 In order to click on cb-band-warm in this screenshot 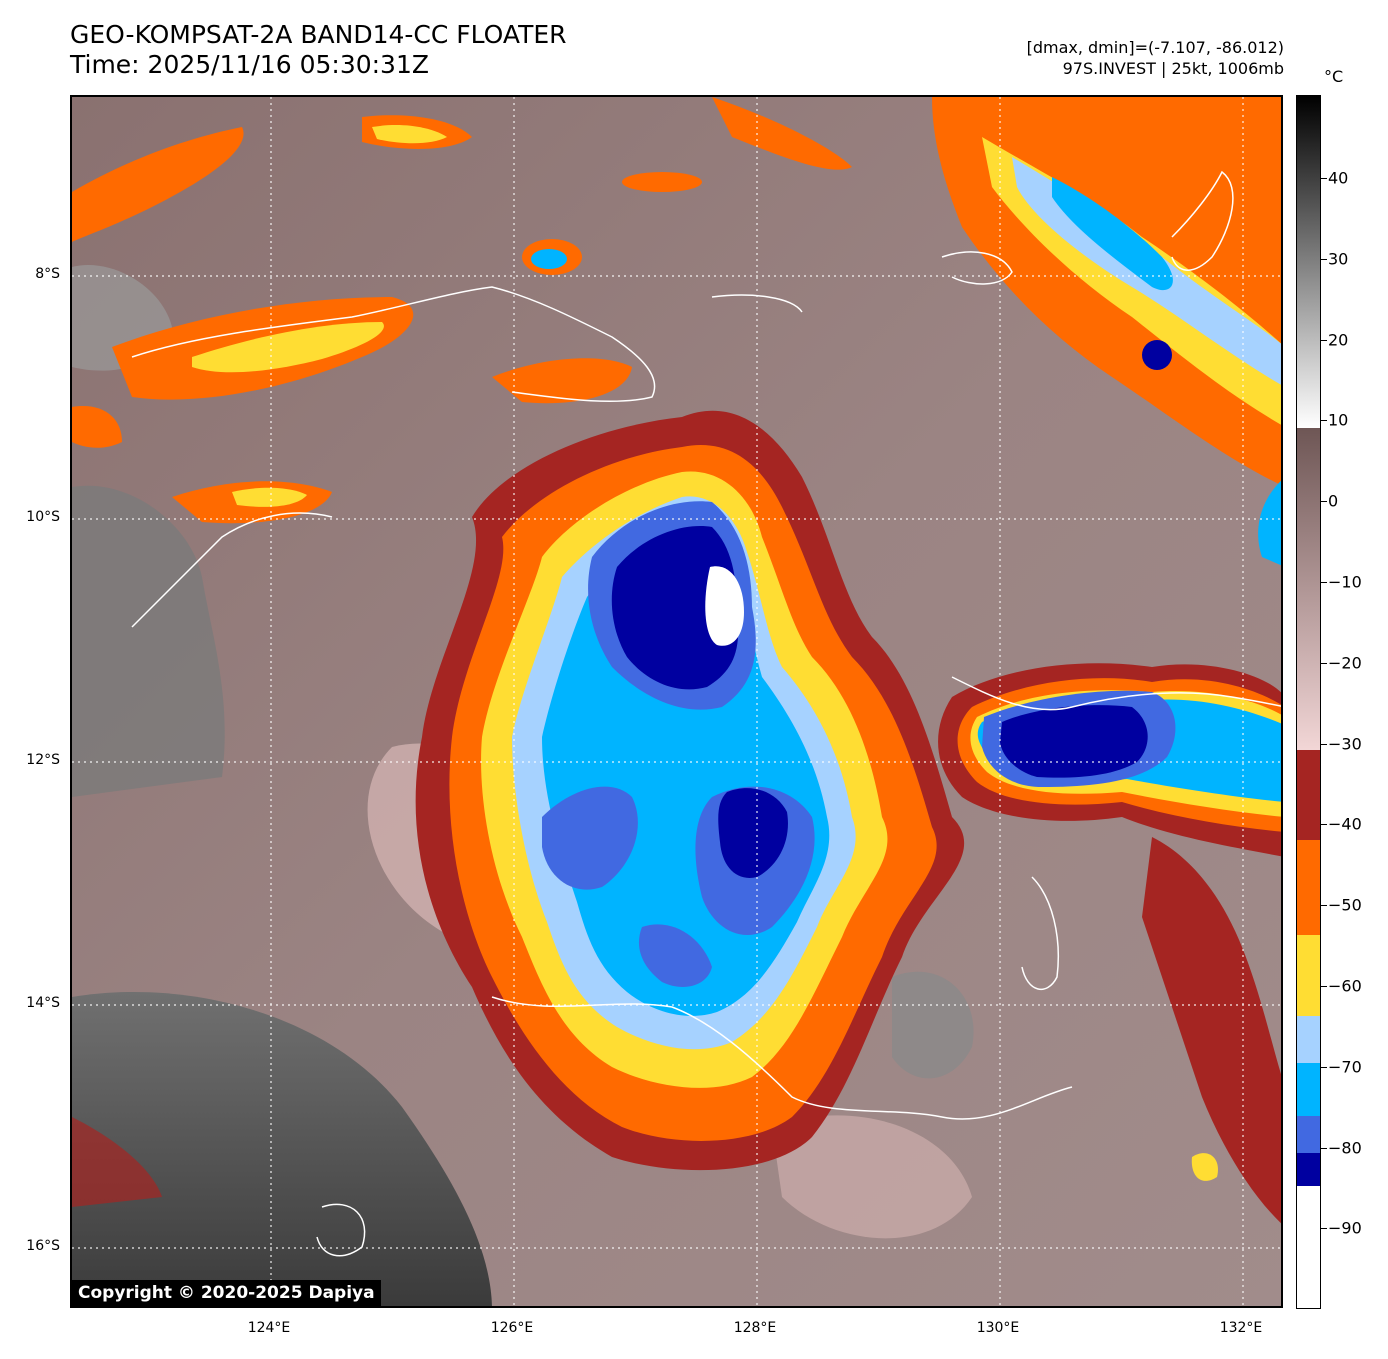, I will do `click(1308, 262)`.